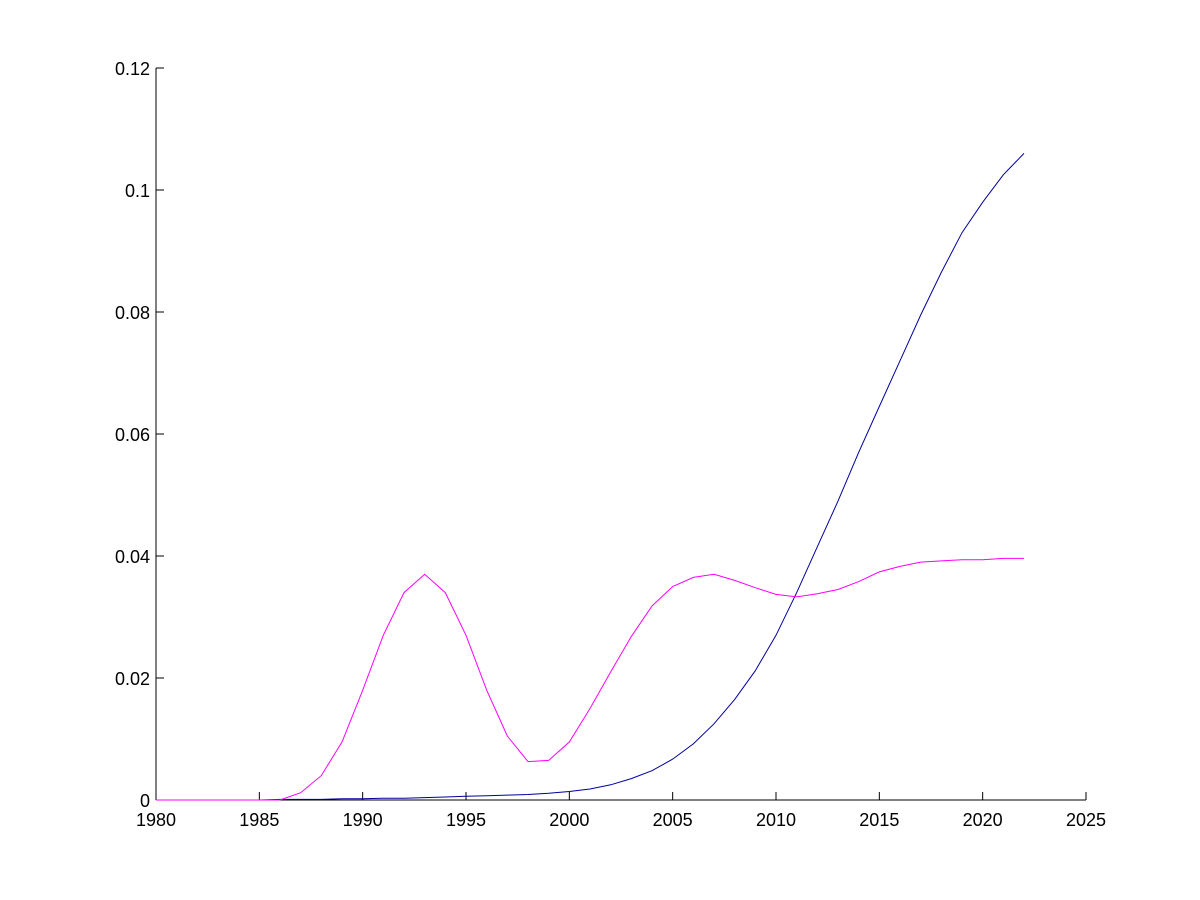 The image size is (1200, 900). I want to click on x-tick-label: 2015, so click(879, 820).